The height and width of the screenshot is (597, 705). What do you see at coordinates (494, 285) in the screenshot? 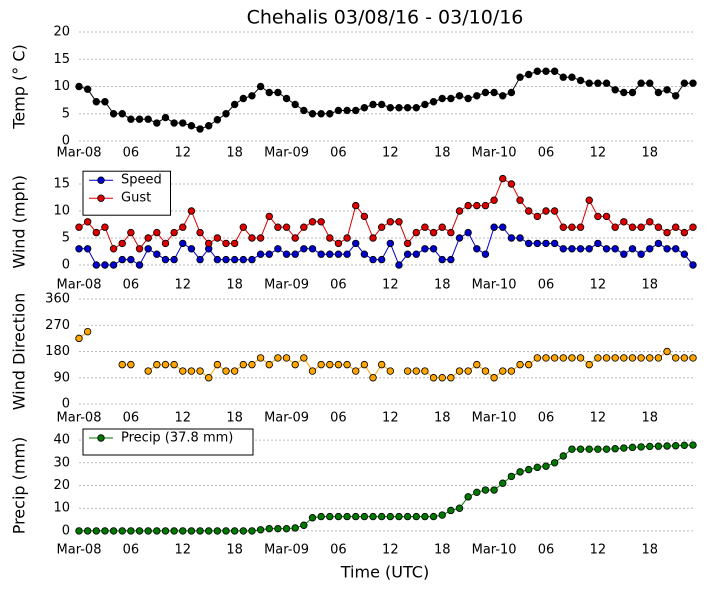
I see `x-tick-label: Mar-10` at bounding box center [494, 285].